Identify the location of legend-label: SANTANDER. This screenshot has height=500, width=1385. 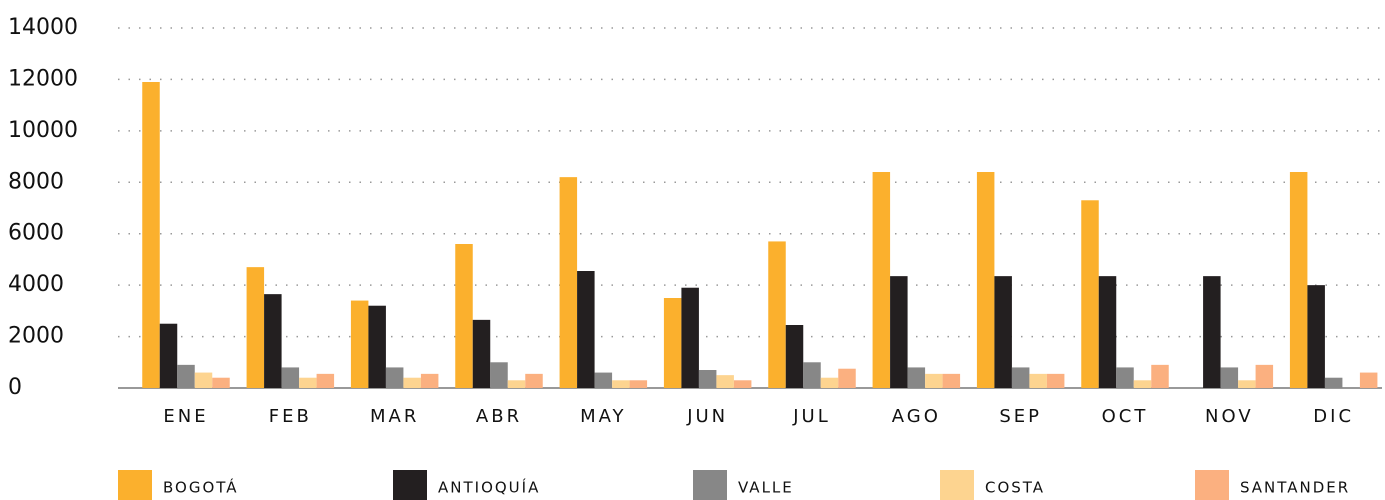
(1295, 488).